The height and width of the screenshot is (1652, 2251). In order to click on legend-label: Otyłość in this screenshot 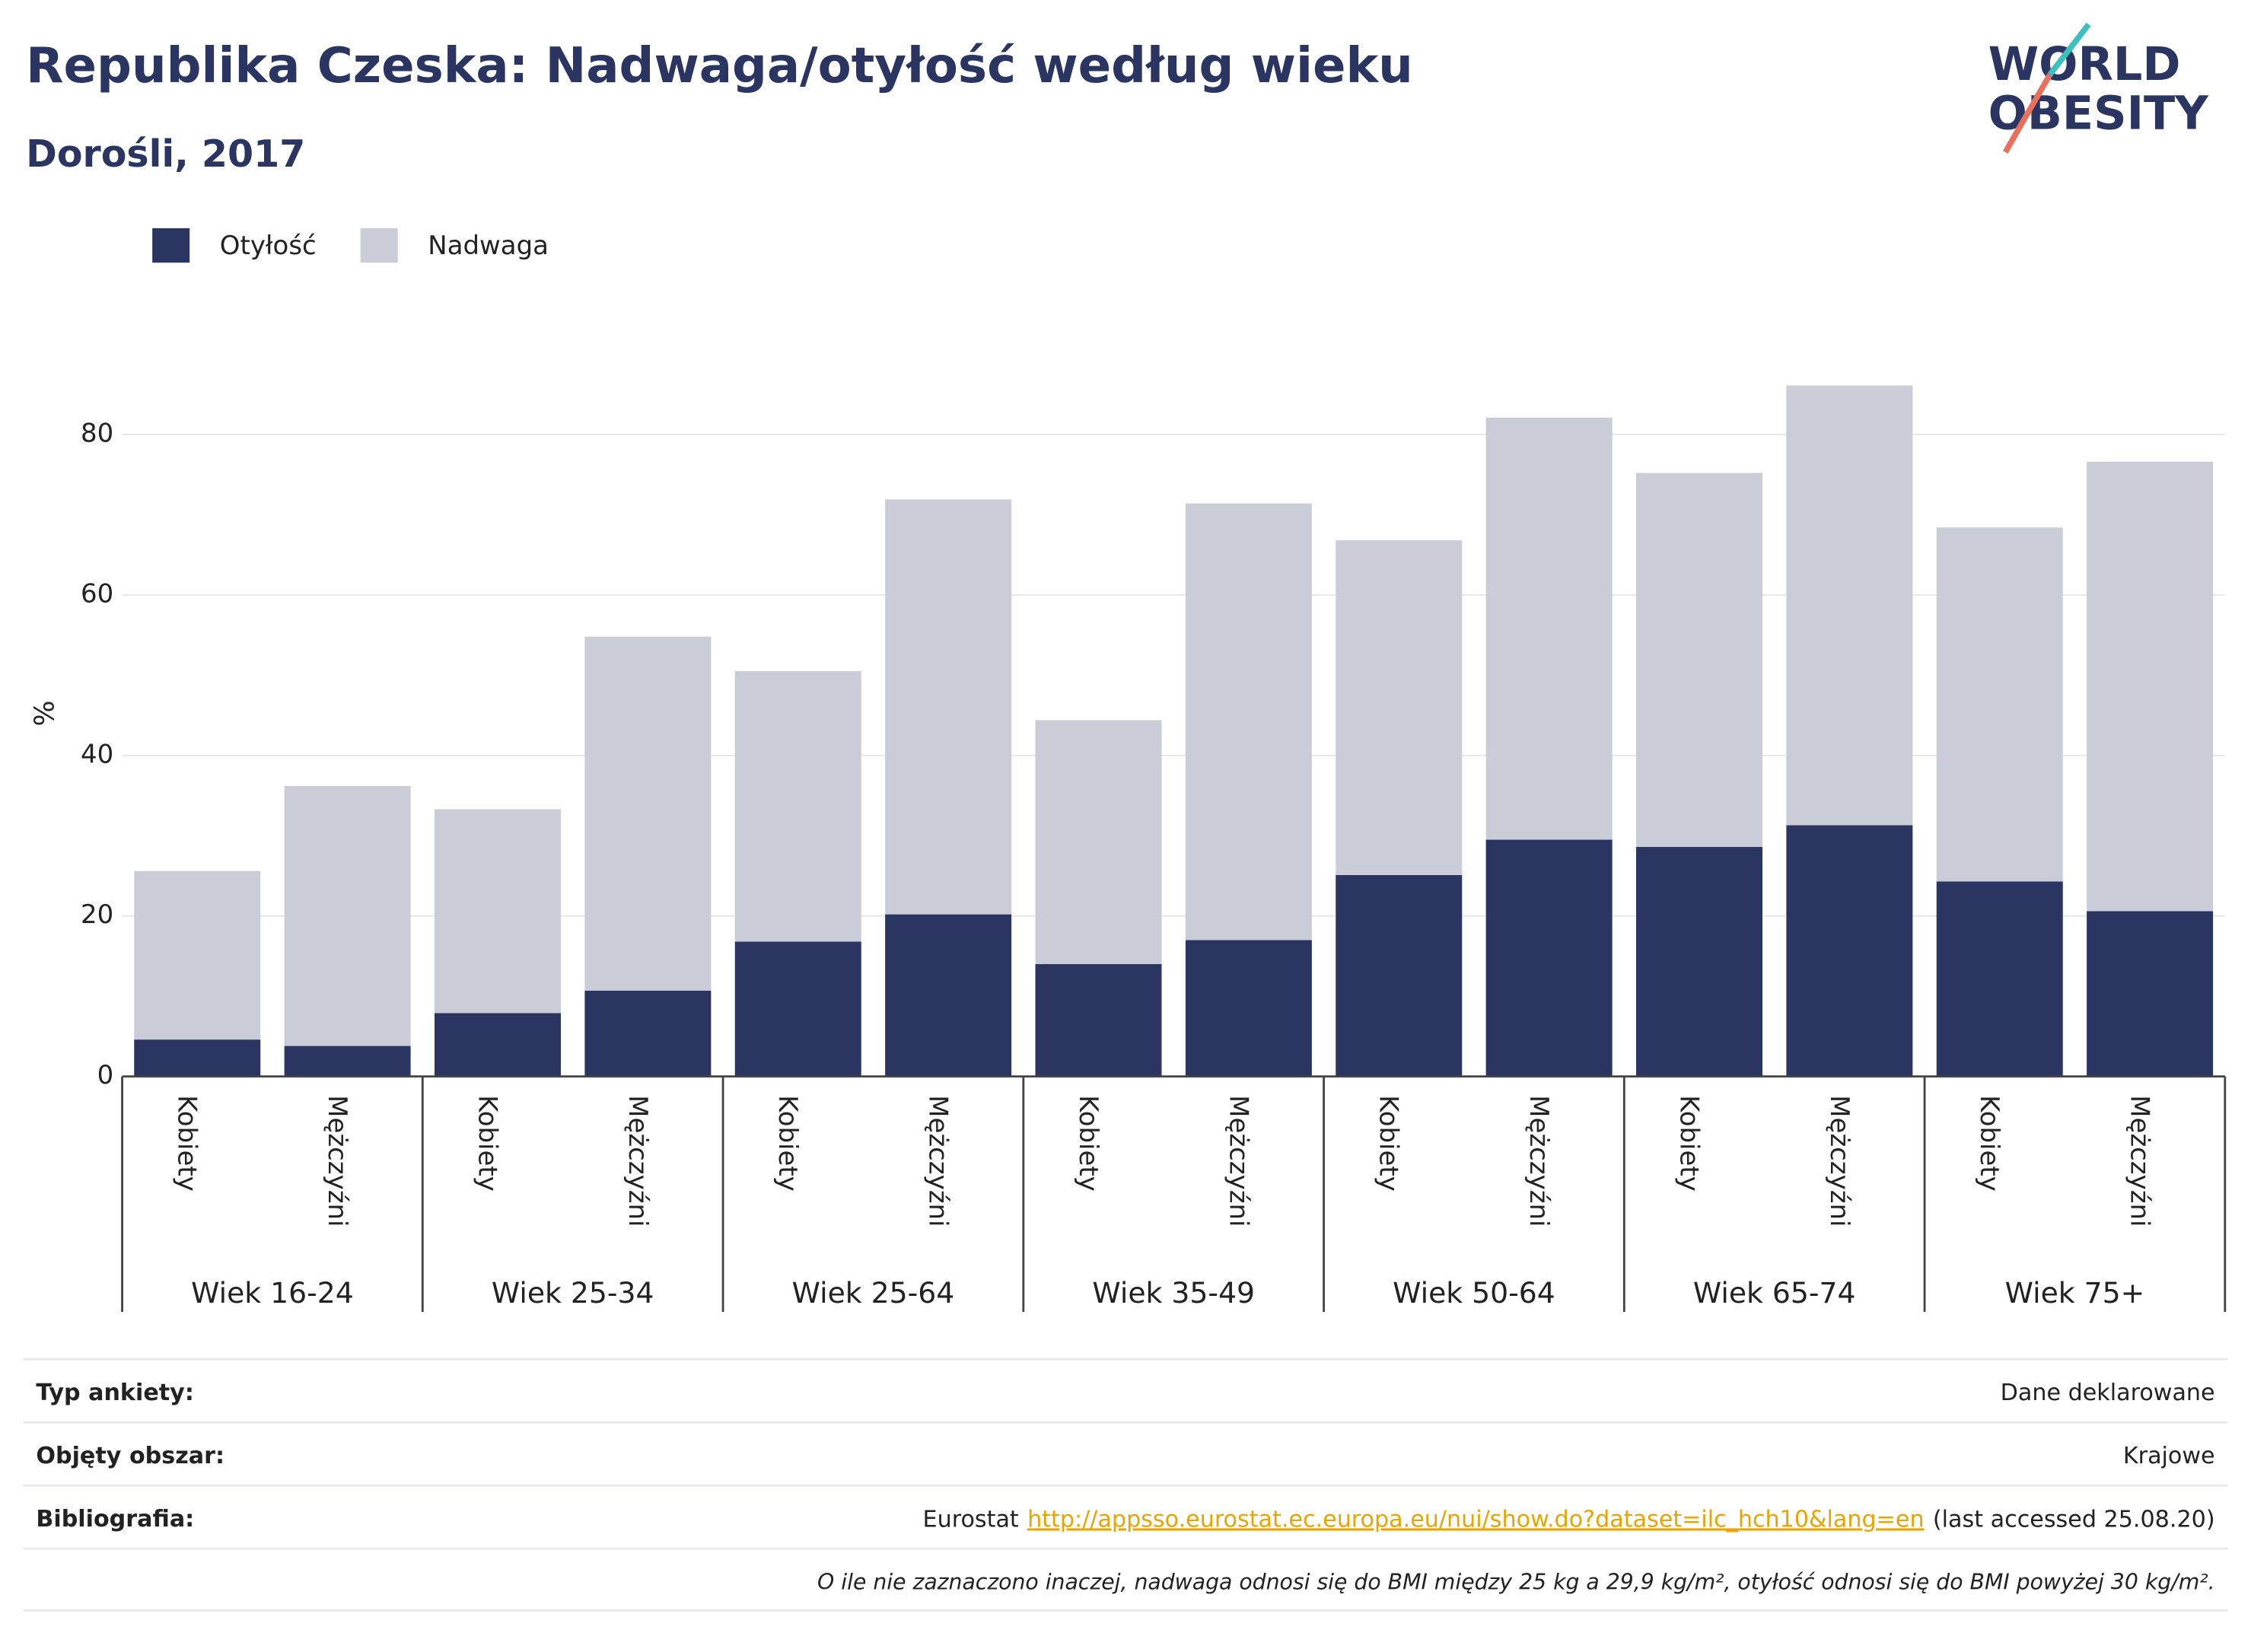, I will do `click(268, 246)`.